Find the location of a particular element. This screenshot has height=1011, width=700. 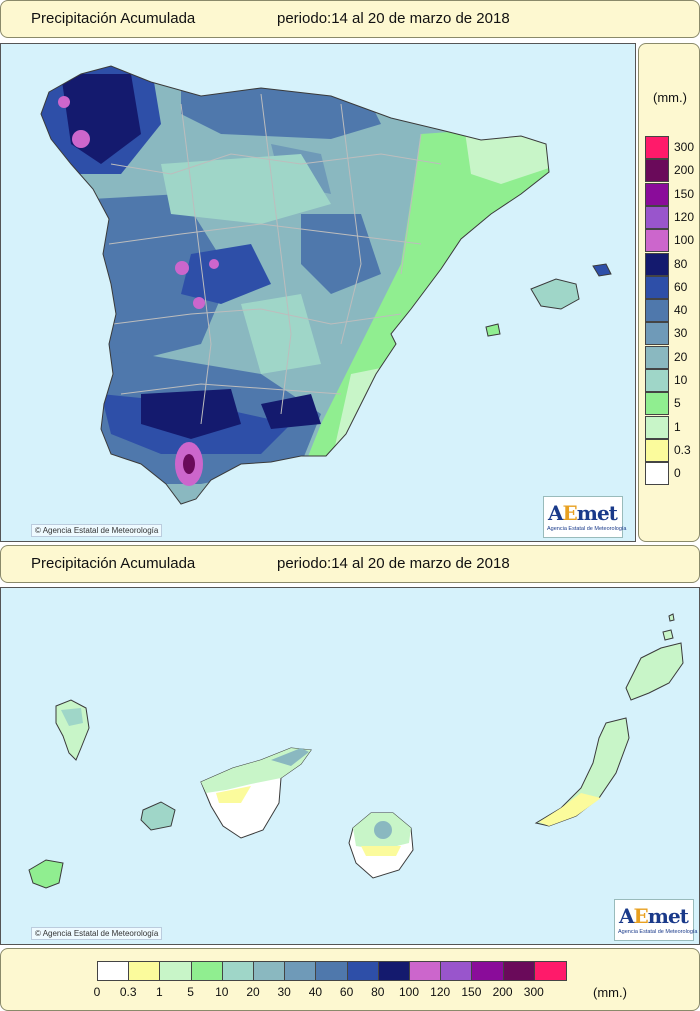

canary-map-title: Precipitación Acumulada is located at coordinates (113, 563).